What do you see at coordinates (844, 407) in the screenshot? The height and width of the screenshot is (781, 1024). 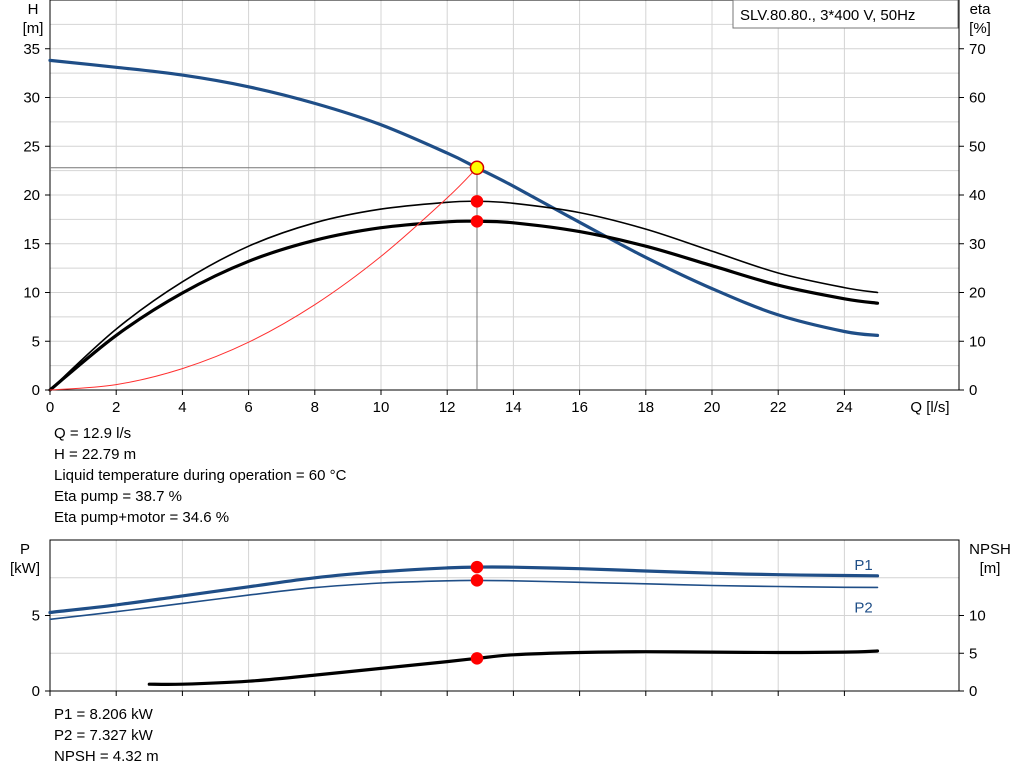 I see `x-tick-label: 24` at bounding box center [844, 407].